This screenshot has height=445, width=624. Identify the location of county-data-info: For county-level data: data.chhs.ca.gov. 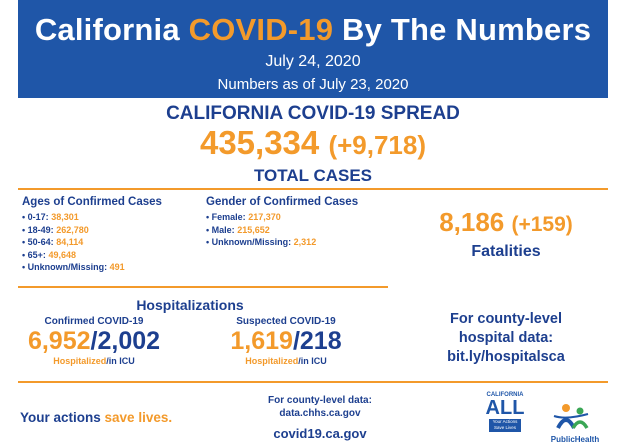
(320, 407).